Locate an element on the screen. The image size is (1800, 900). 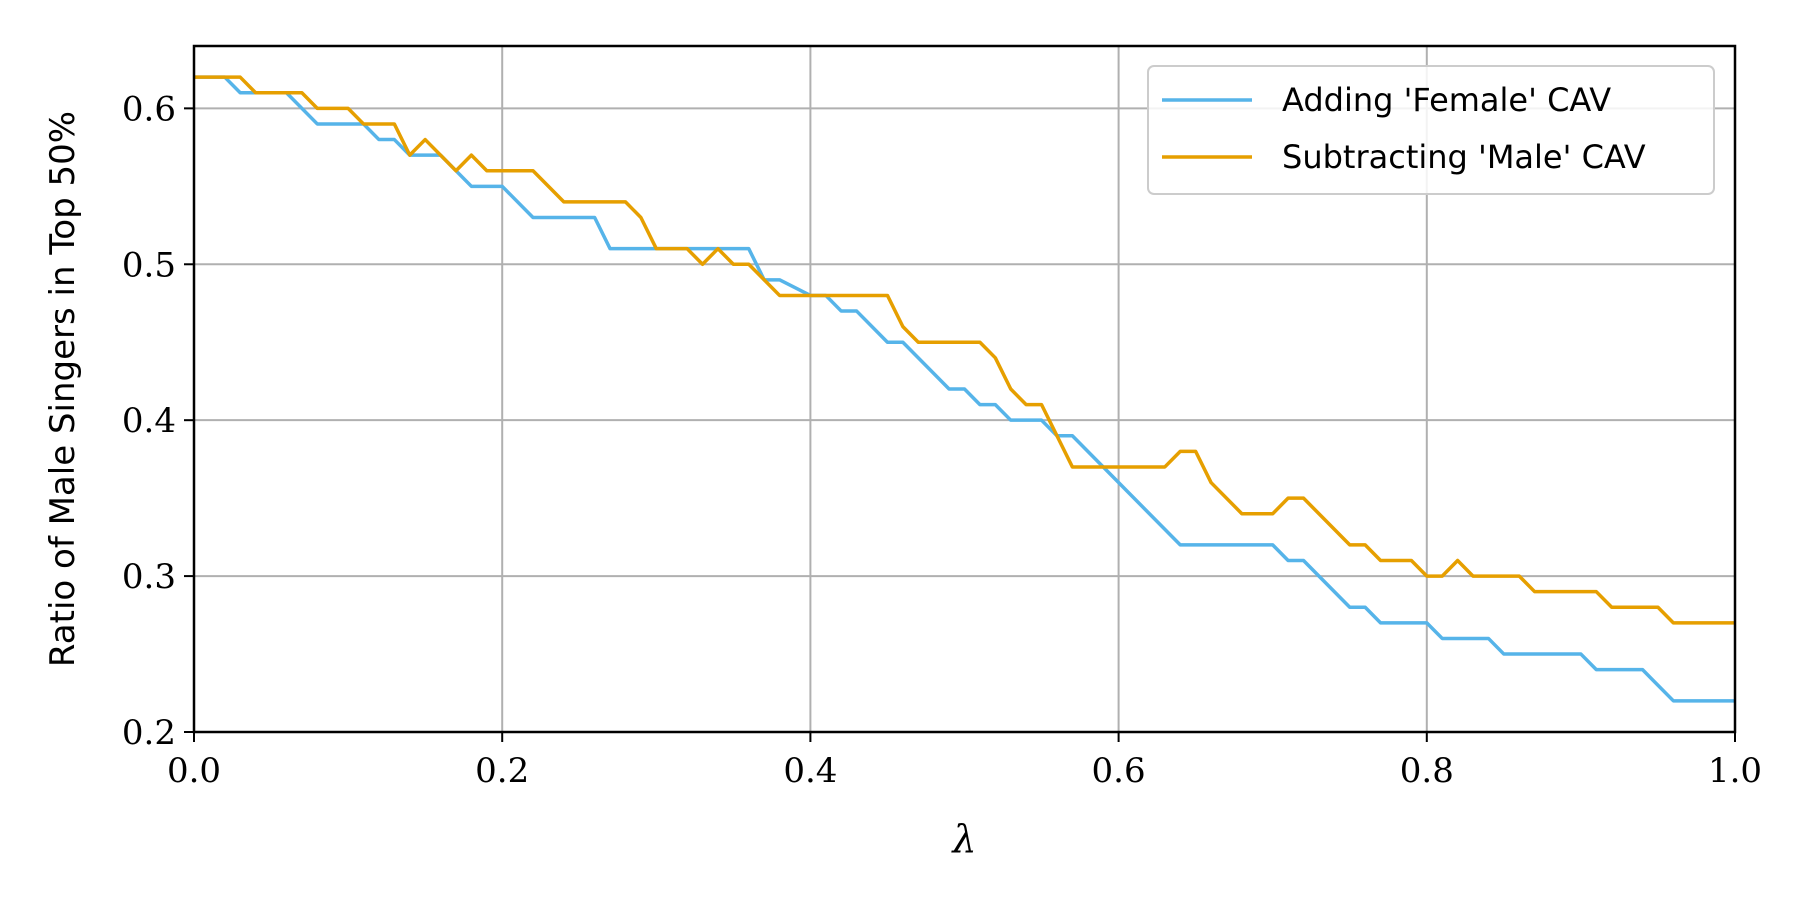
y-tick-label: 0.4 is located at coordinates (149, 421).